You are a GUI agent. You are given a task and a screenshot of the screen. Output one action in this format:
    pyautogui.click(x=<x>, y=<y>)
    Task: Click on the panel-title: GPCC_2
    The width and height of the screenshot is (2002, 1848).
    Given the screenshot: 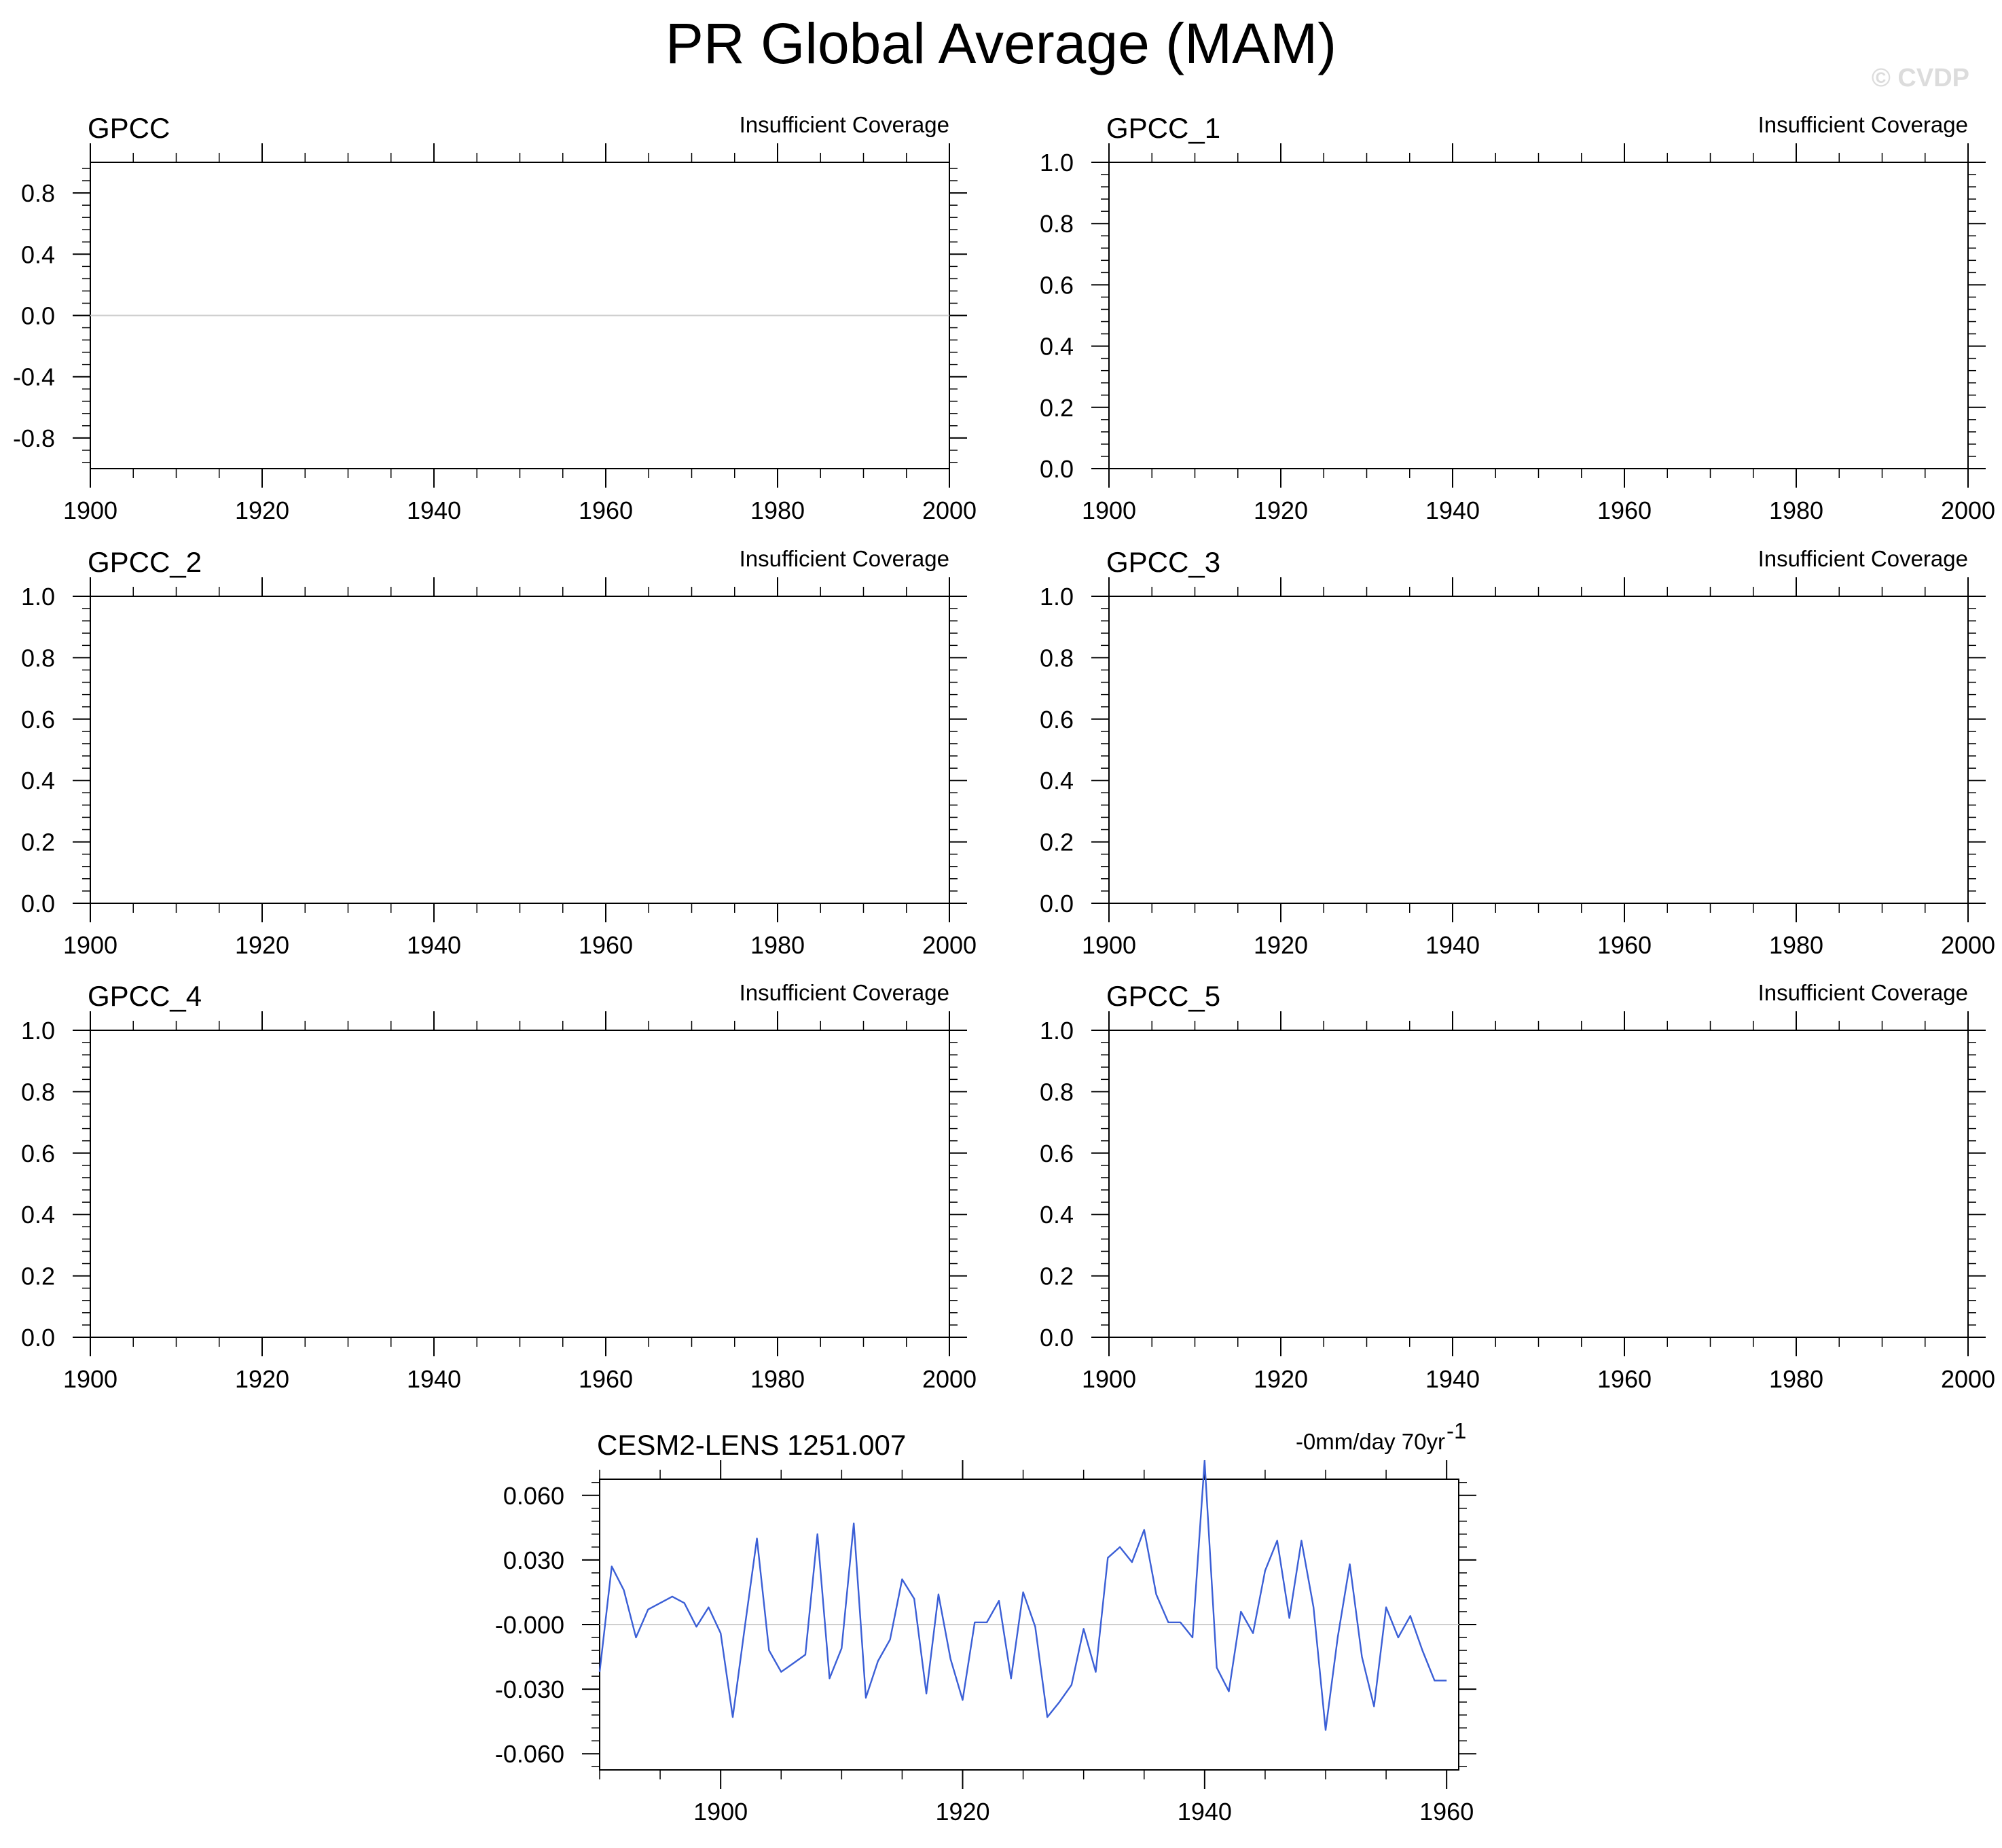 What is the action you would take?
    pyautogui.click(x=145, y=562)
    